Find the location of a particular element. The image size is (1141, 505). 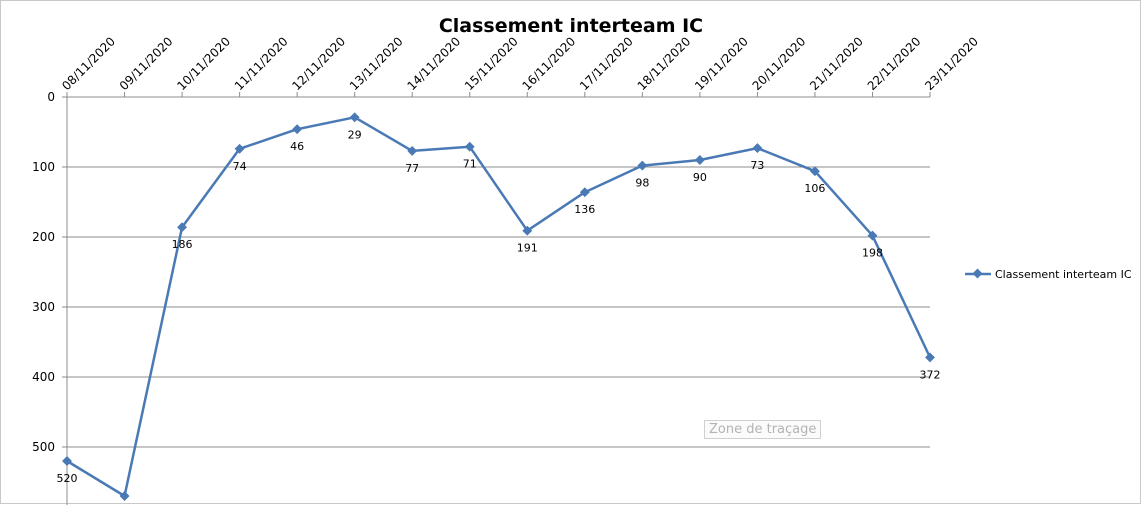

data-label: 198 is located at coordinates (872, 253).